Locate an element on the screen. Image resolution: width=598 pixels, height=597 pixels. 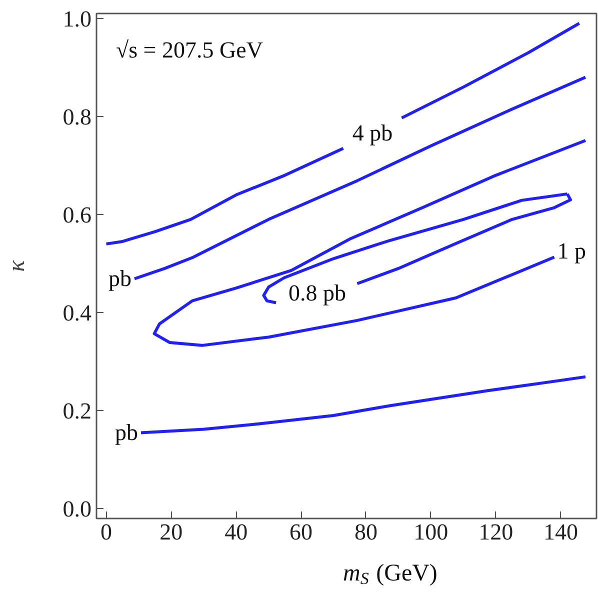
y-tick-label: 0.0 is located at coordinates (77, 509).